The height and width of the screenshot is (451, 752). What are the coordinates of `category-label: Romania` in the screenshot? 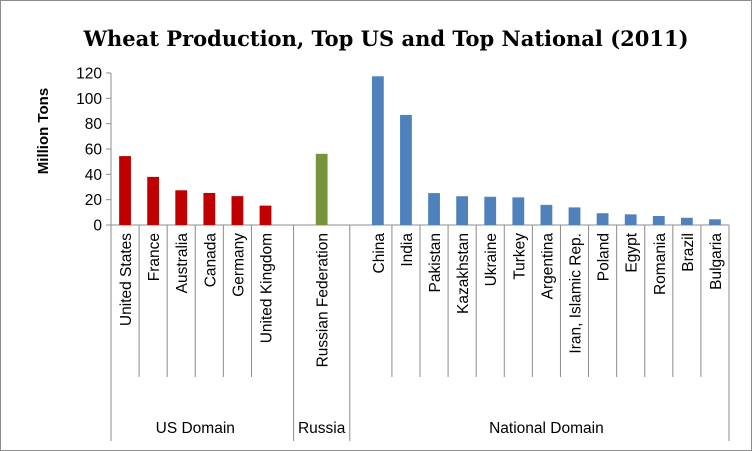 It's located at (660, 264).